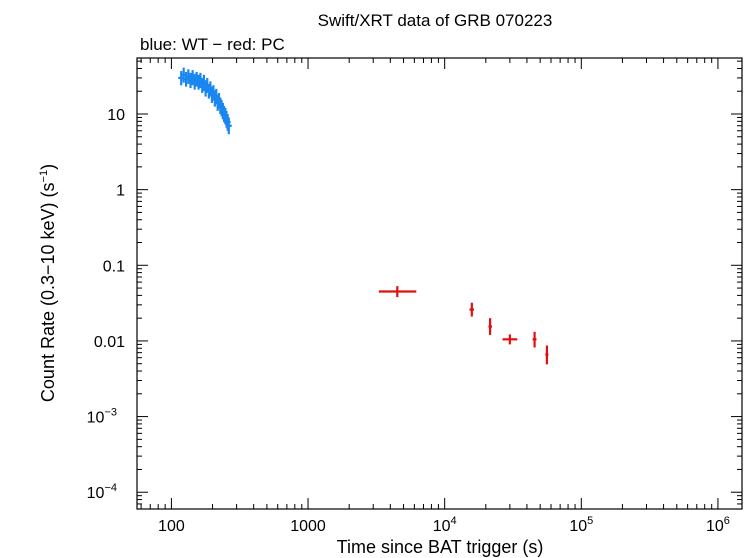  Describe the element at coordinates (171, 526) in the screenshot. I see `x-tick-label: 100` at that location.